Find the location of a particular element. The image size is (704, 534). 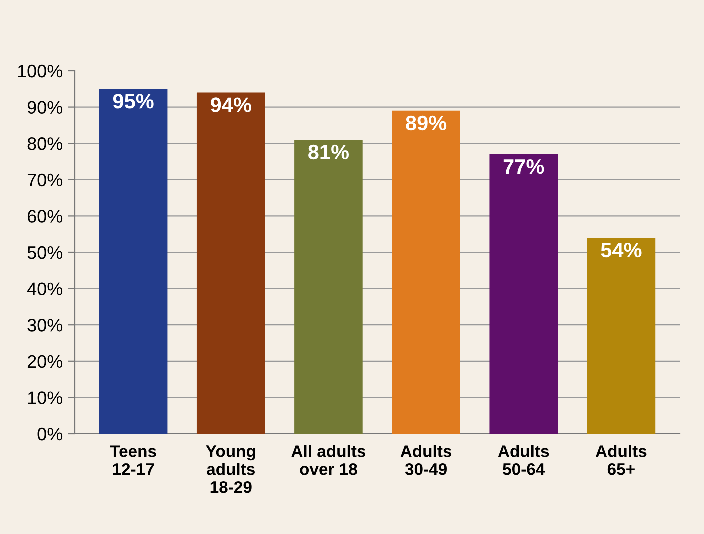

y-tick-label: 50% is located at coordinates (45, 253).